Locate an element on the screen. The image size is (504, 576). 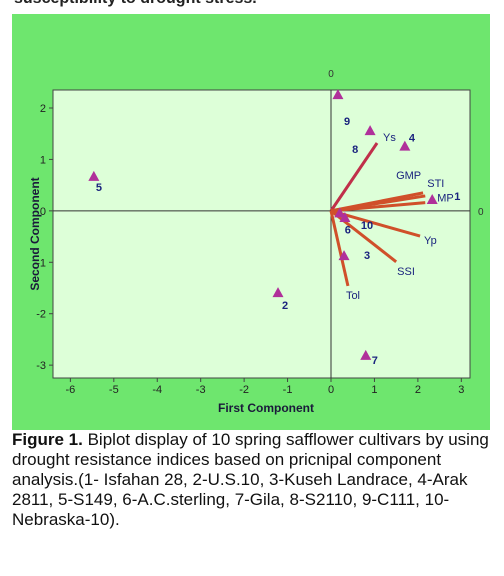
caption-bold: Figure 1. is located at coordinates (47, 439).